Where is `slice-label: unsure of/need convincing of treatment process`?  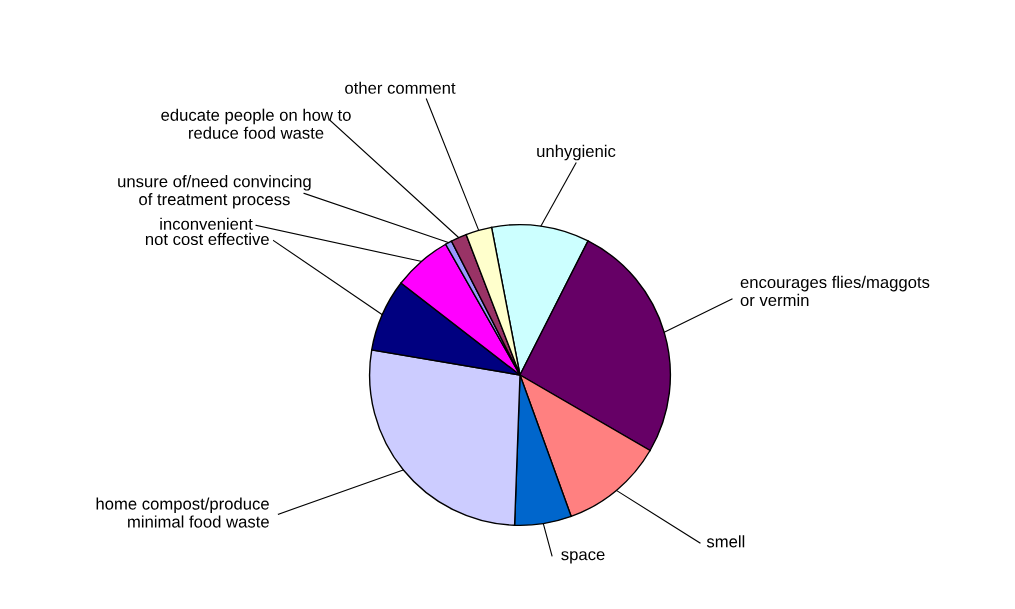 slice-label: unsure of/need convincing of treatment process is located at coordinates (214, 192).